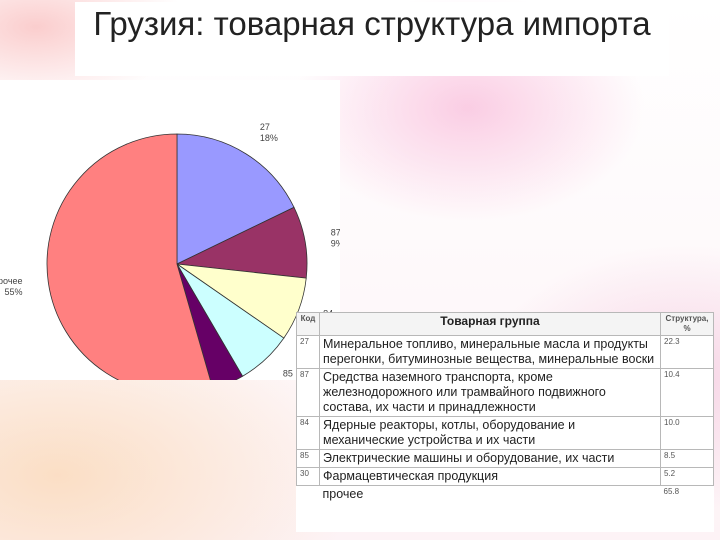 This screenshot has width=720, height=540. I want to click on pie-label-87: 87, so click(335, 232).